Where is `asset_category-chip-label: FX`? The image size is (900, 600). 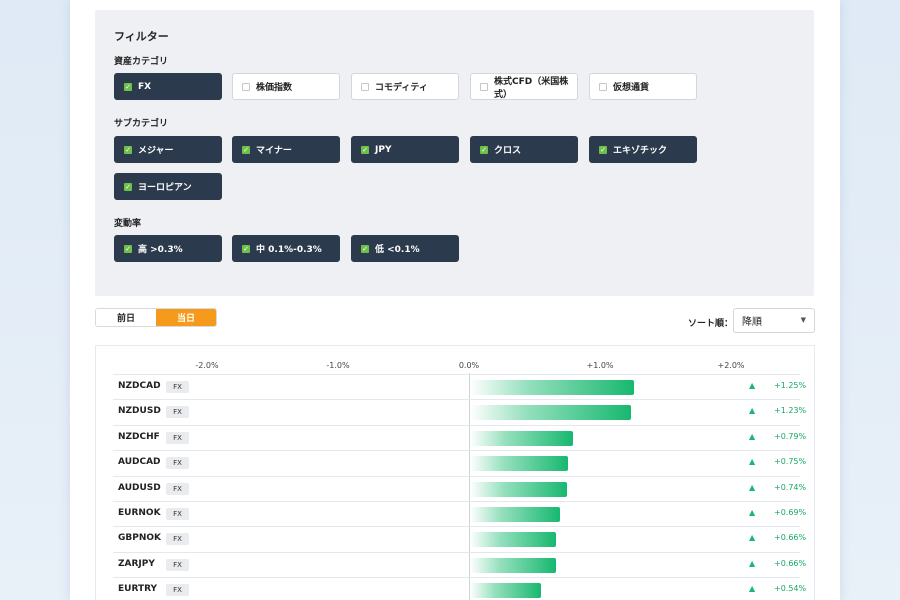
asset_category-chip-label: FX is located at coordinates (145, 86).